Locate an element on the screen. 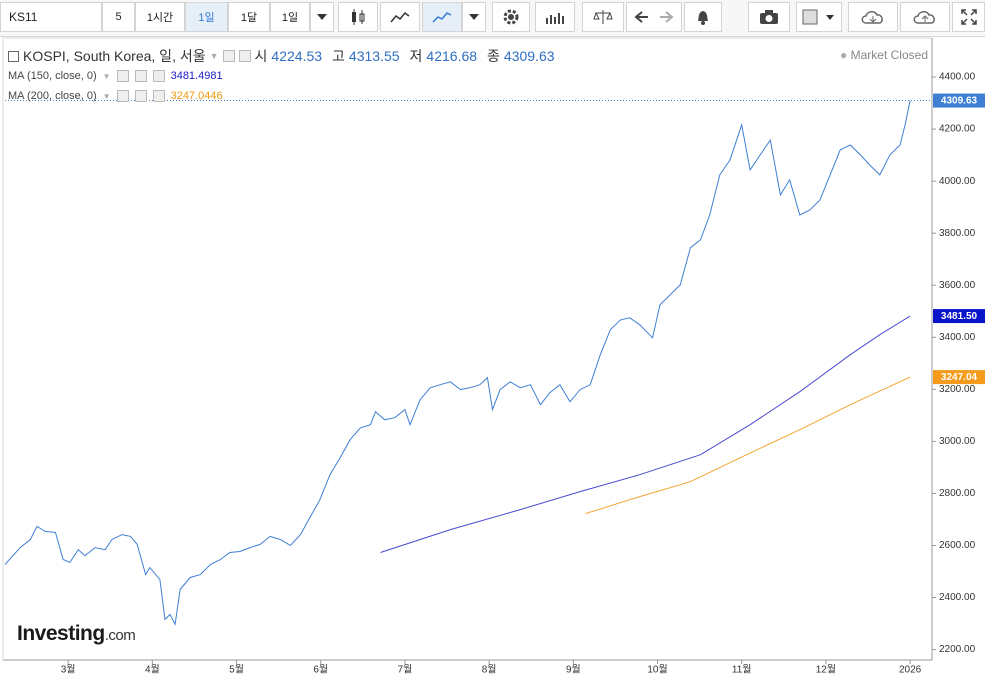 This screenshot has height=678, width=985. market-status: ● Market Closed is located at coordinates (884, 55).